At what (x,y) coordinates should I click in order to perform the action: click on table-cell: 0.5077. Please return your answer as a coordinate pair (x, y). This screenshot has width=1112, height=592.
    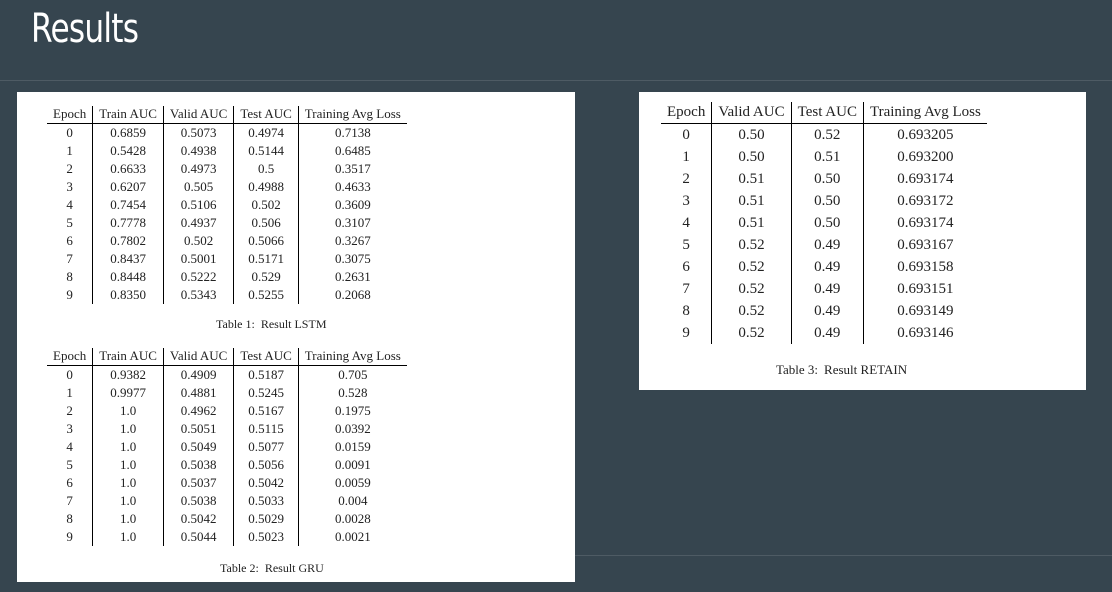
    Looking at the image, I should click on (266, 447).